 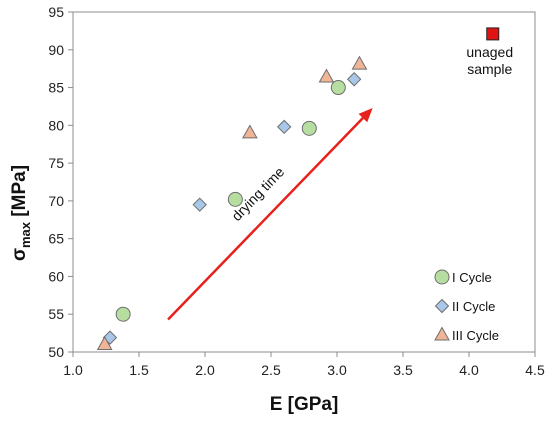 I want to click on unaged-sample-marker-group, so click(x=493, y=34).